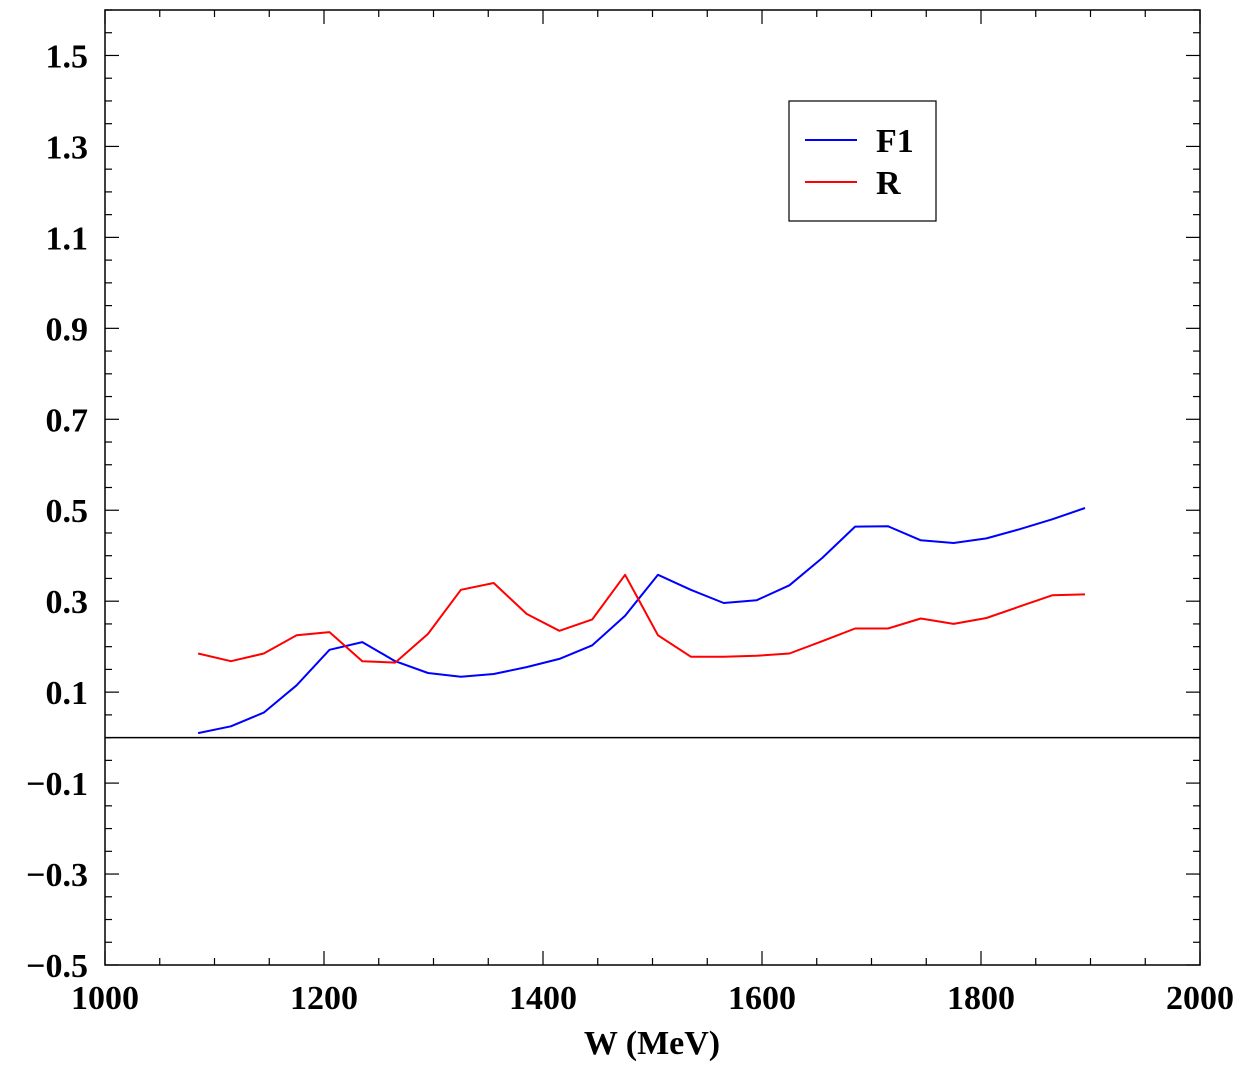 The height and width of the screenshot is (1074, 1247). What do you see at coordinates (67, 693) in the screenshot?
I see `y-tick-label: 0.1` at bounding box center [67, 693].